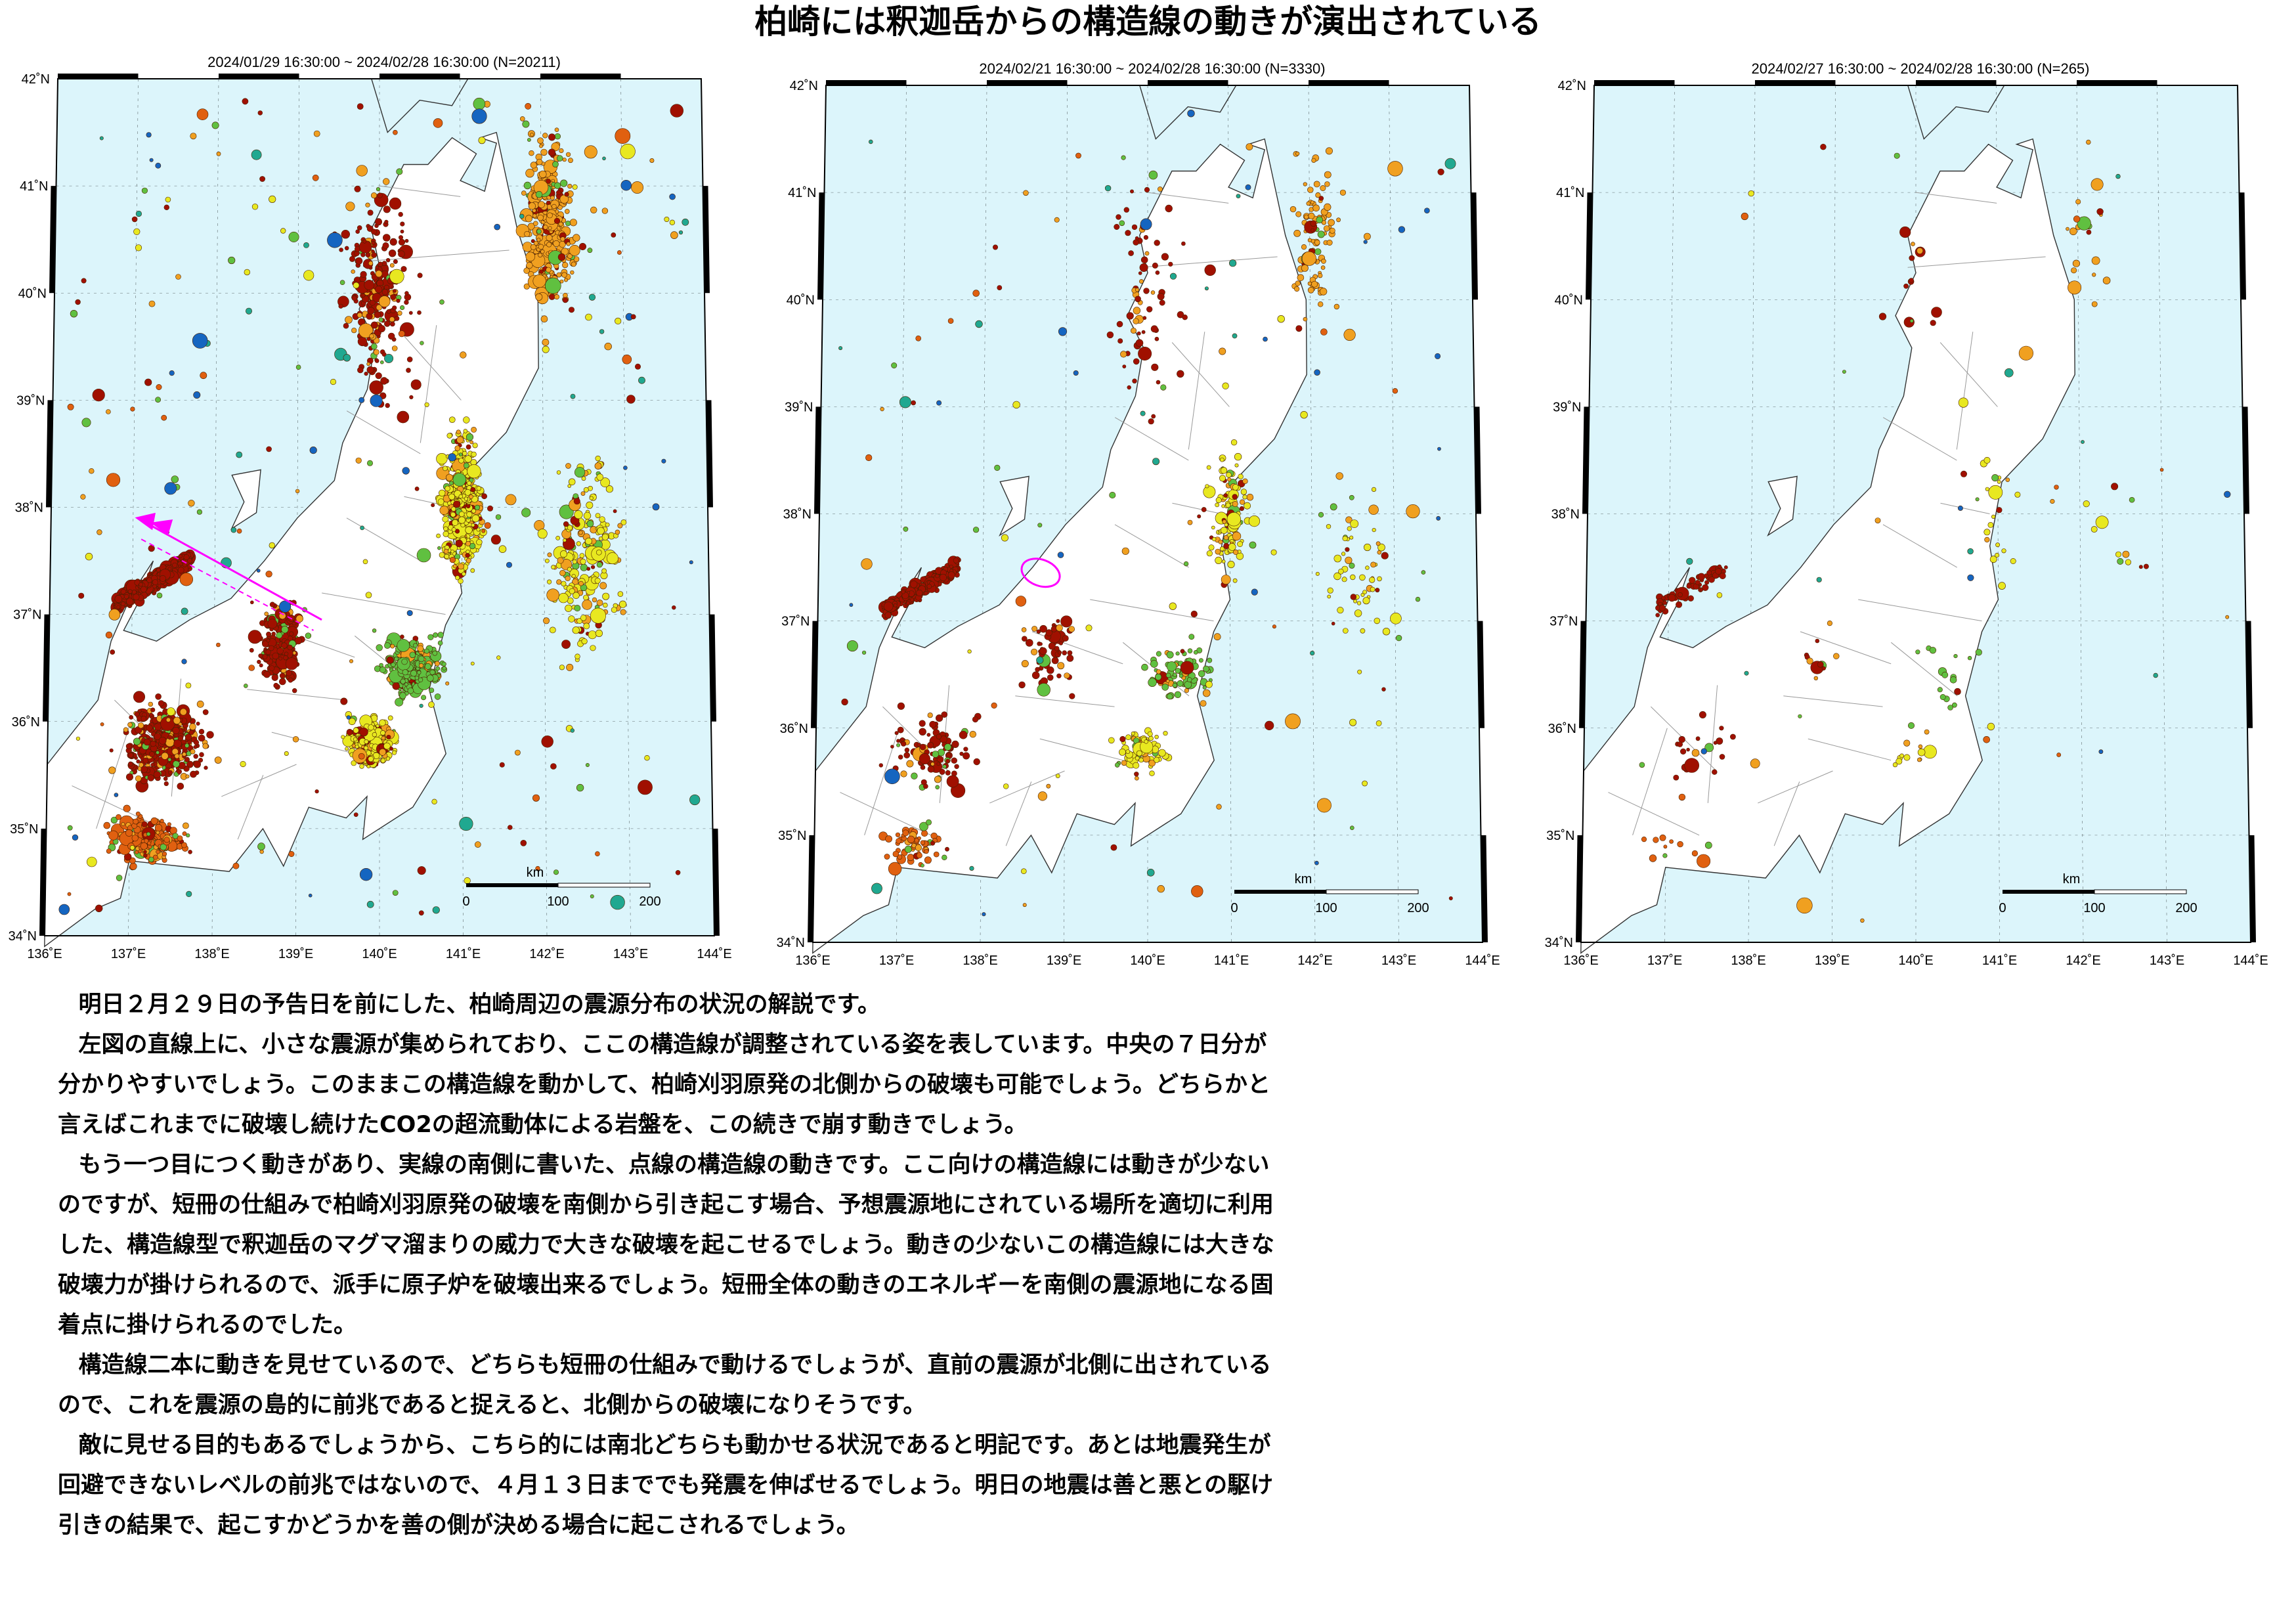 The width and height of the screenshot is (2296, 1599). I want to click on structural-line-annotation, so click(228, 571).